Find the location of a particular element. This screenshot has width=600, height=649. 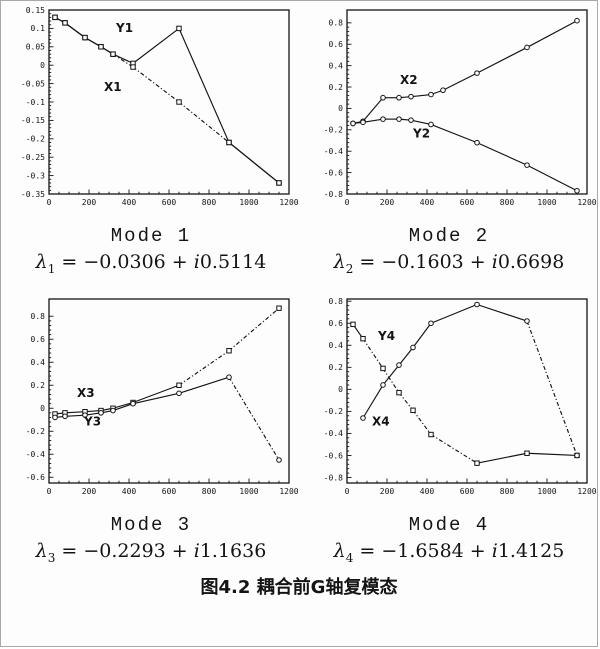

svg-text: -0.1 is located at coordinates (35, 102).